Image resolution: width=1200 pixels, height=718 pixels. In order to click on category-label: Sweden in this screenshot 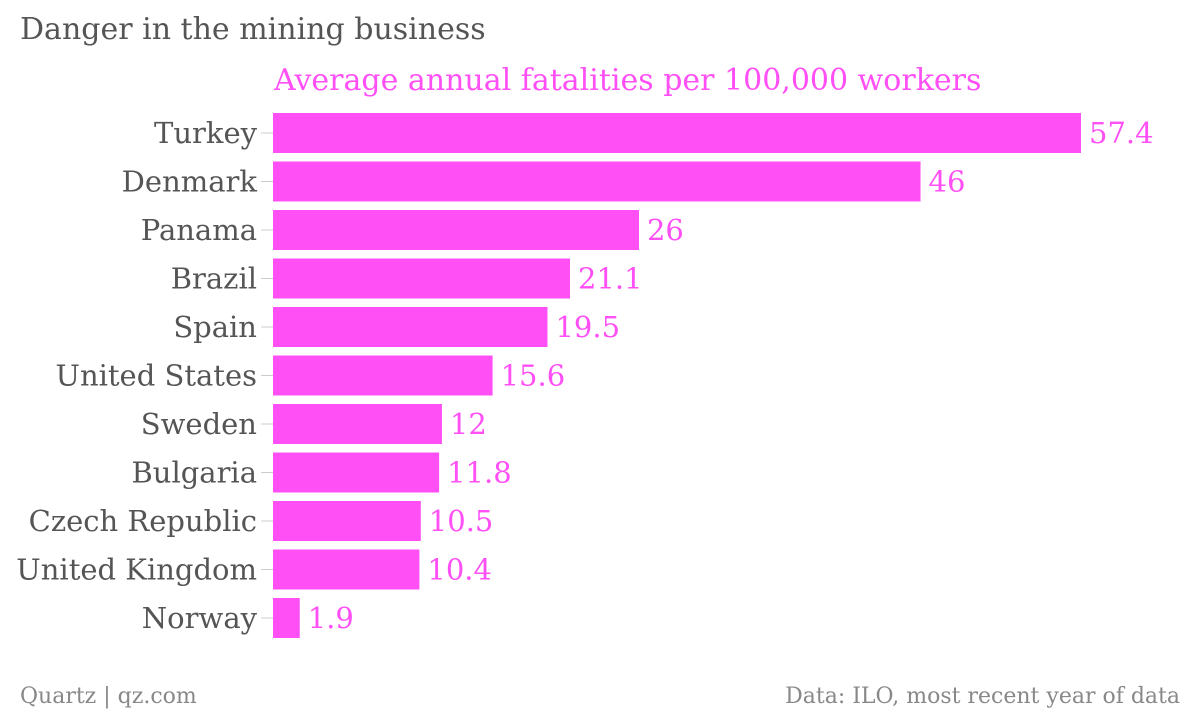, I will do `click(199, 424)`.